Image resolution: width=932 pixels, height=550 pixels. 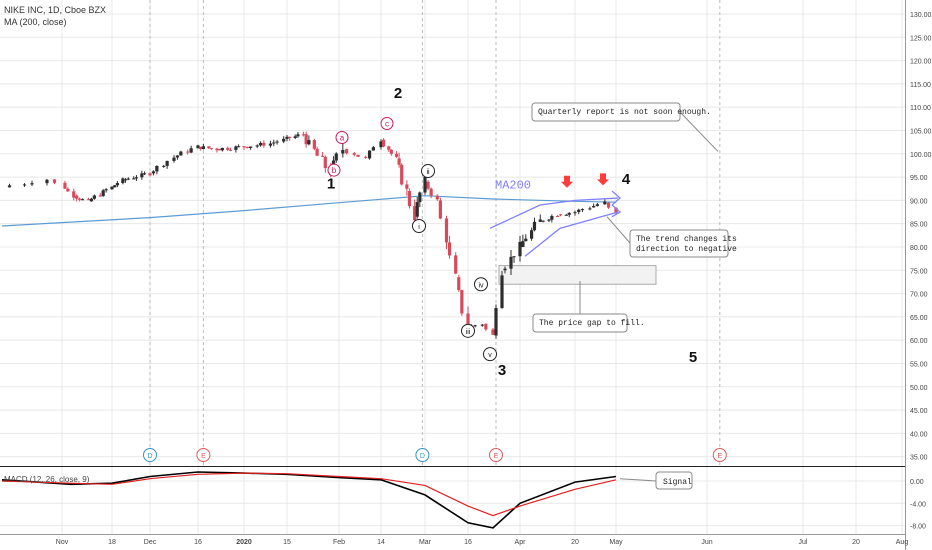 I want to click on macd-y-tick-label: -8.00, so click(x=918, y=527).